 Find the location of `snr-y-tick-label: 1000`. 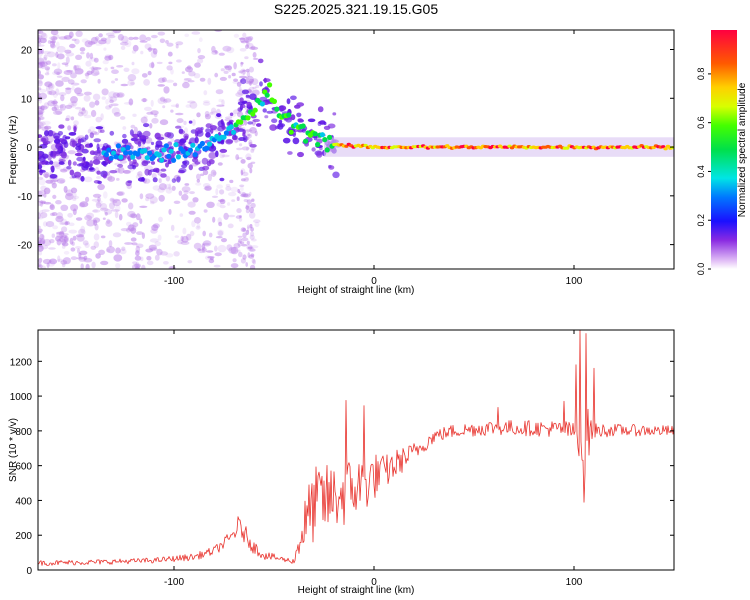

snr-y-tick-label: 1000 is located at coordinates (21, 397).